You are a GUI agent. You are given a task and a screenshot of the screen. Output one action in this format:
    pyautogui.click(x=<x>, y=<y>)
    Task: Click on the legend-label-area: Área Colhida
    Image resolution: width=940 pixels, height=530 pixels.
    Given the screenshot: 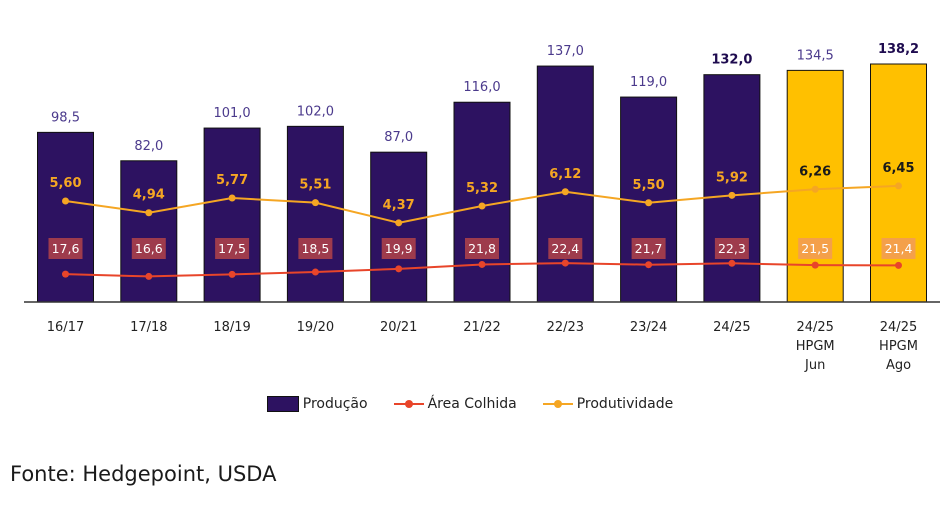 What is the action you would take?
    pyautogui.click(x=472, y=404)
    